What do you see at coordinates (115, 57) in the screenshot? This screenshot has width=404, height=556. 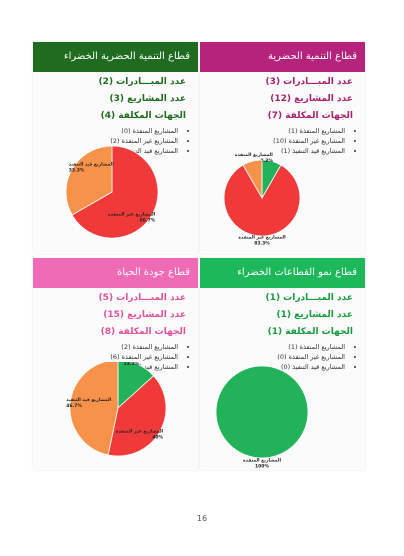 I see `panel-header: قطاع التنمية الحضرية الخضراء` at bounding box center [115, 57].